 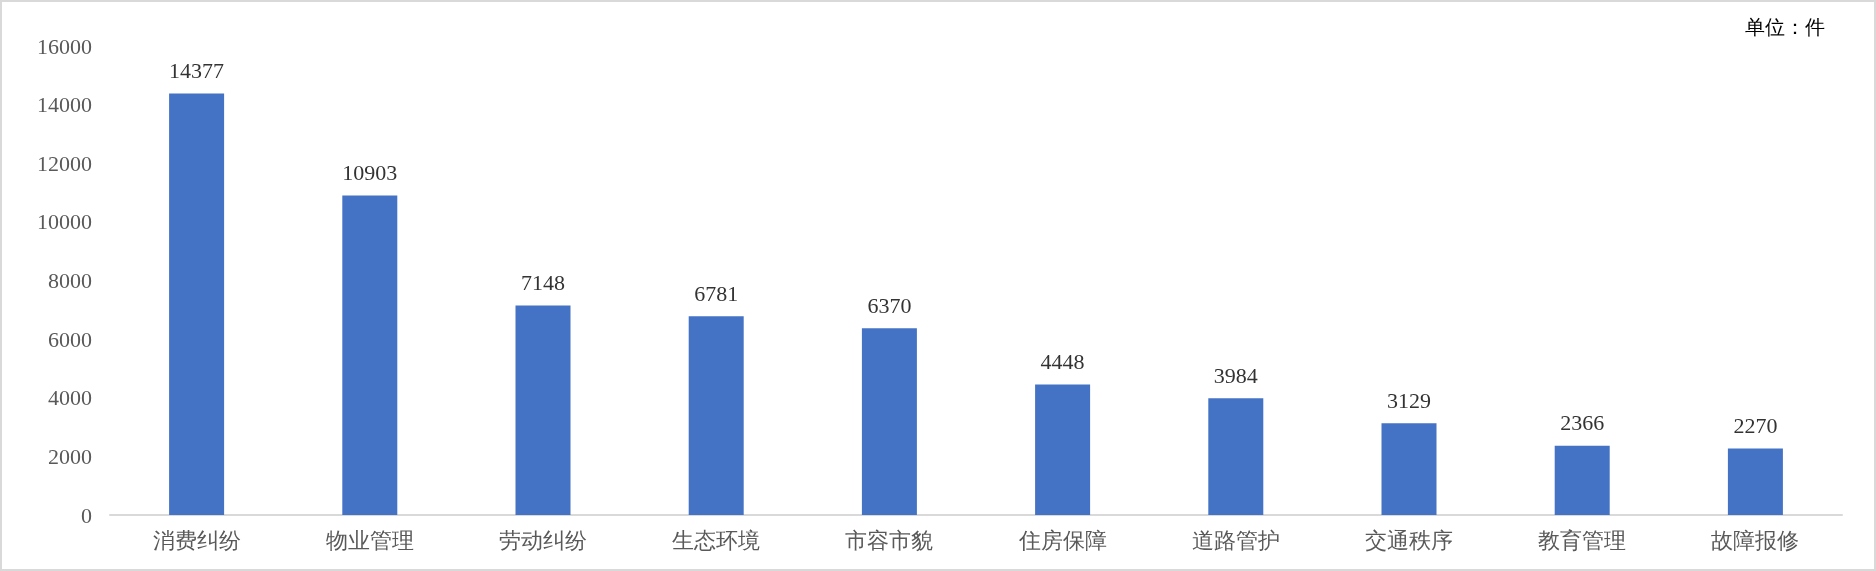 What do you see at coordinates (1582, 423) in the screenshot?
I see `data-label: 2366` at bounding box center [1582, 423].